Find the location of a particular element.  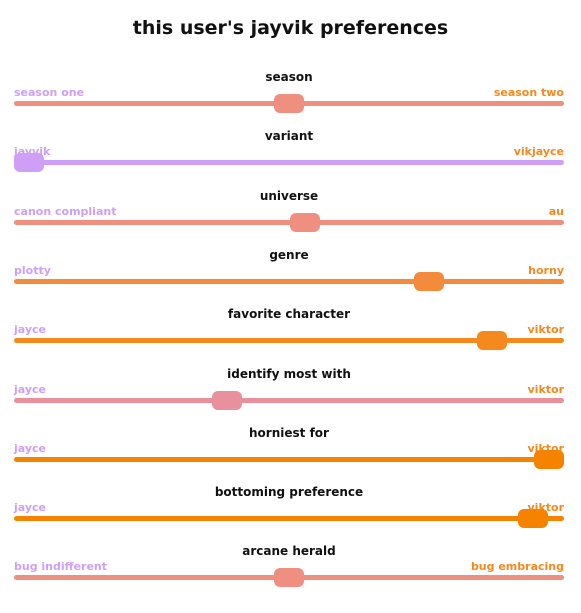

slider-title: identify most with is located at coordinates (289, 373).